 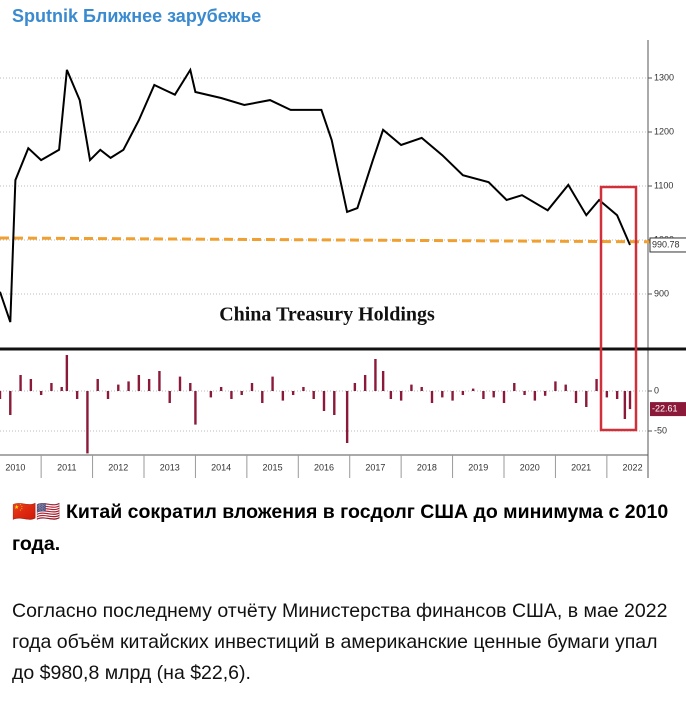 What do you see at coordinates (478, 467) in the screenshot?
I see `x-tick-label: 2019` at bounding box center [478, 467].